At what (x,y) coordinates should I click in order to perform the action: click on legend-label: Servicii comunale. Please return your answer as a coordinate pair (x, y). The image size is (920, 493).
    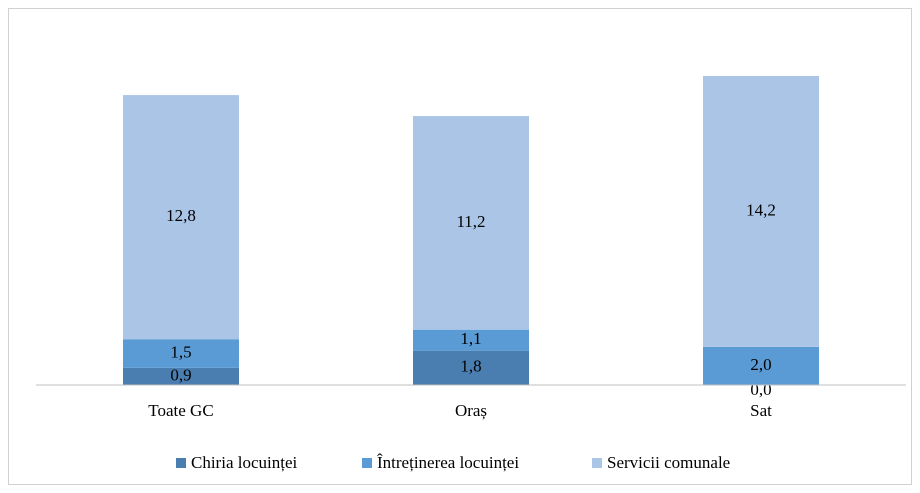
    Looking at the image, I should click on (668, 462).